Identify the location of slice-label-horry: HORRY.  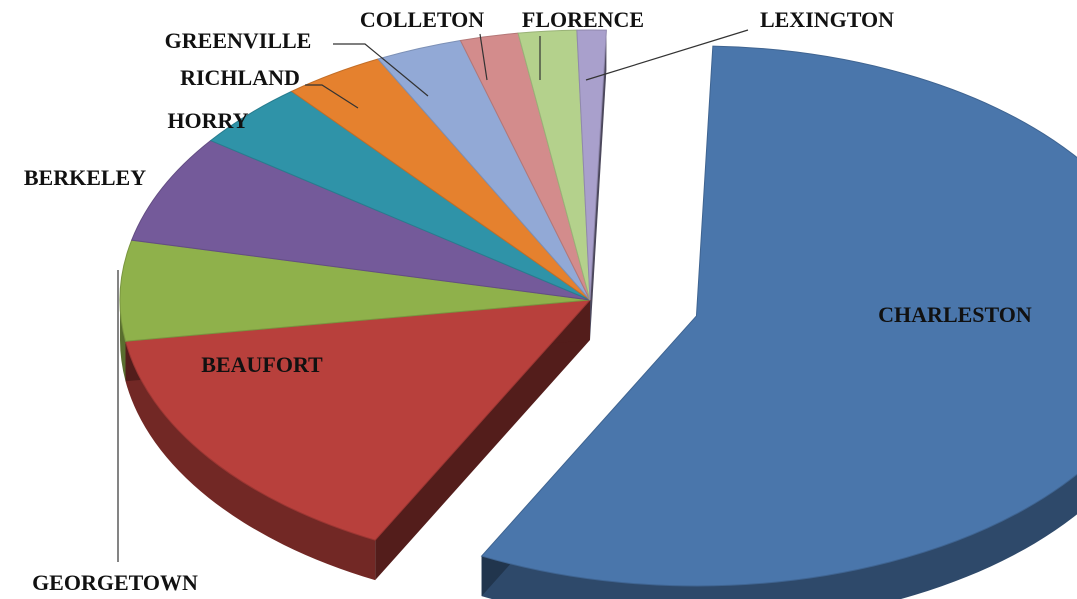
(207, 120).